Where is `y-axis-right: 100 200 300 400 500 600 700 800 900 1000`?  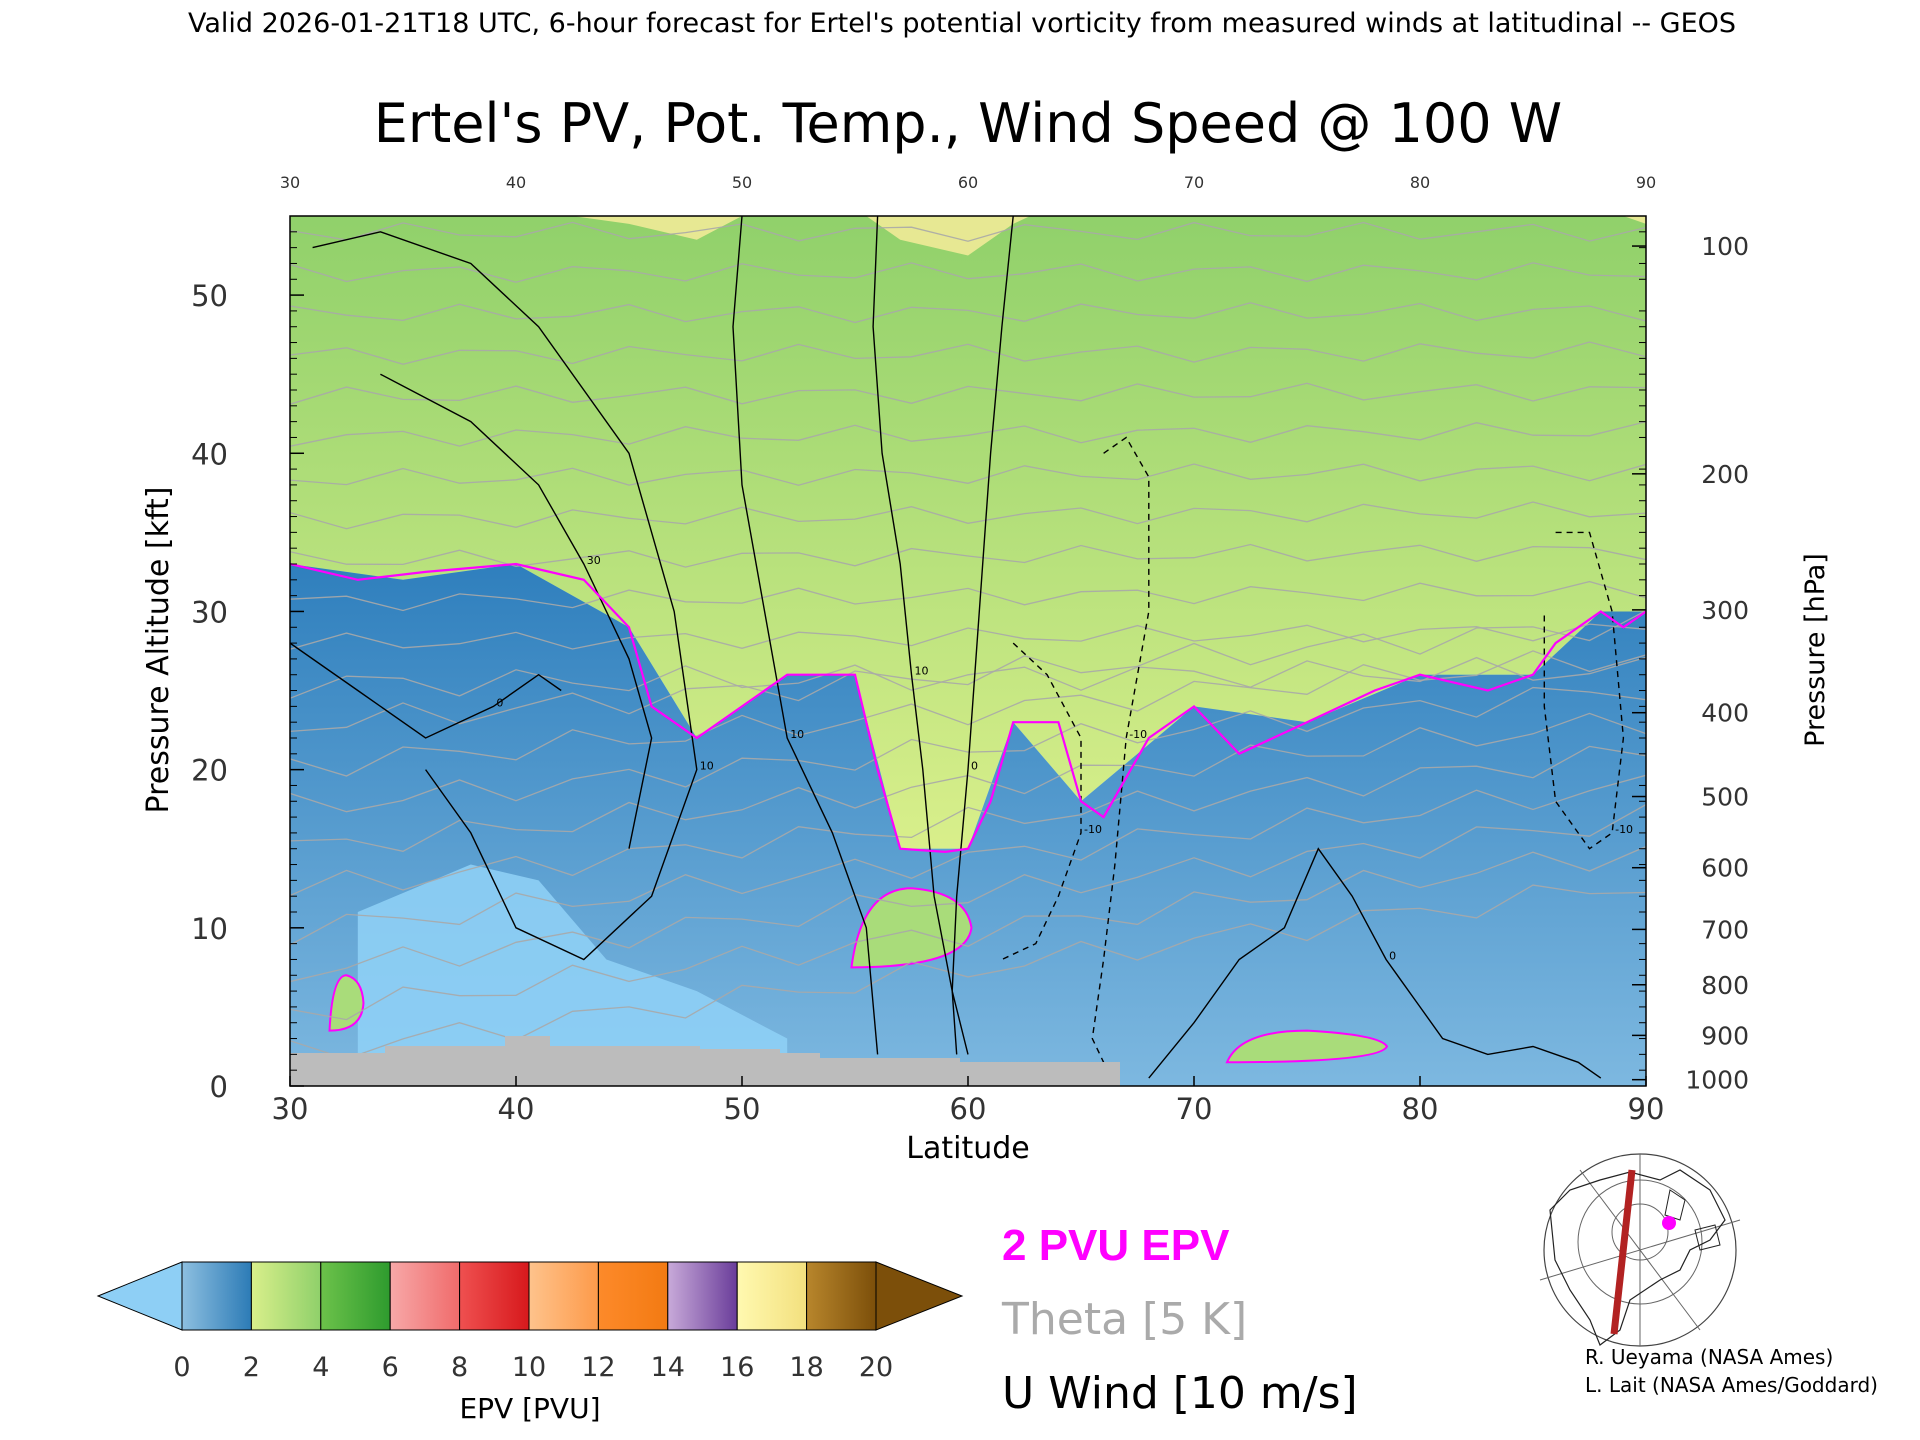
y-axis-right: 100 200 300 400 500 600 700 800 900 1000 is located at coordinates (1690, 663).